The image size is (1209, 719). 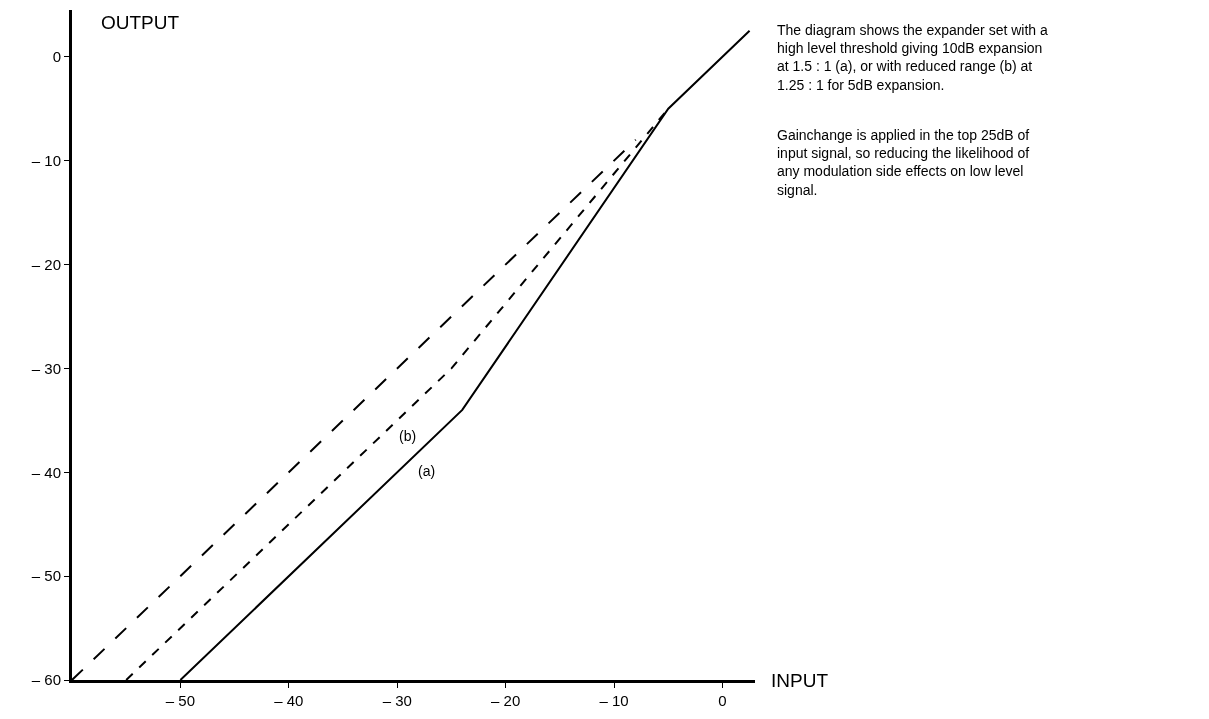 What do you see at coordinates (506, 700) in the screenshot?
I see `x-tick-label: – 20` at bounding box center [506, 700].